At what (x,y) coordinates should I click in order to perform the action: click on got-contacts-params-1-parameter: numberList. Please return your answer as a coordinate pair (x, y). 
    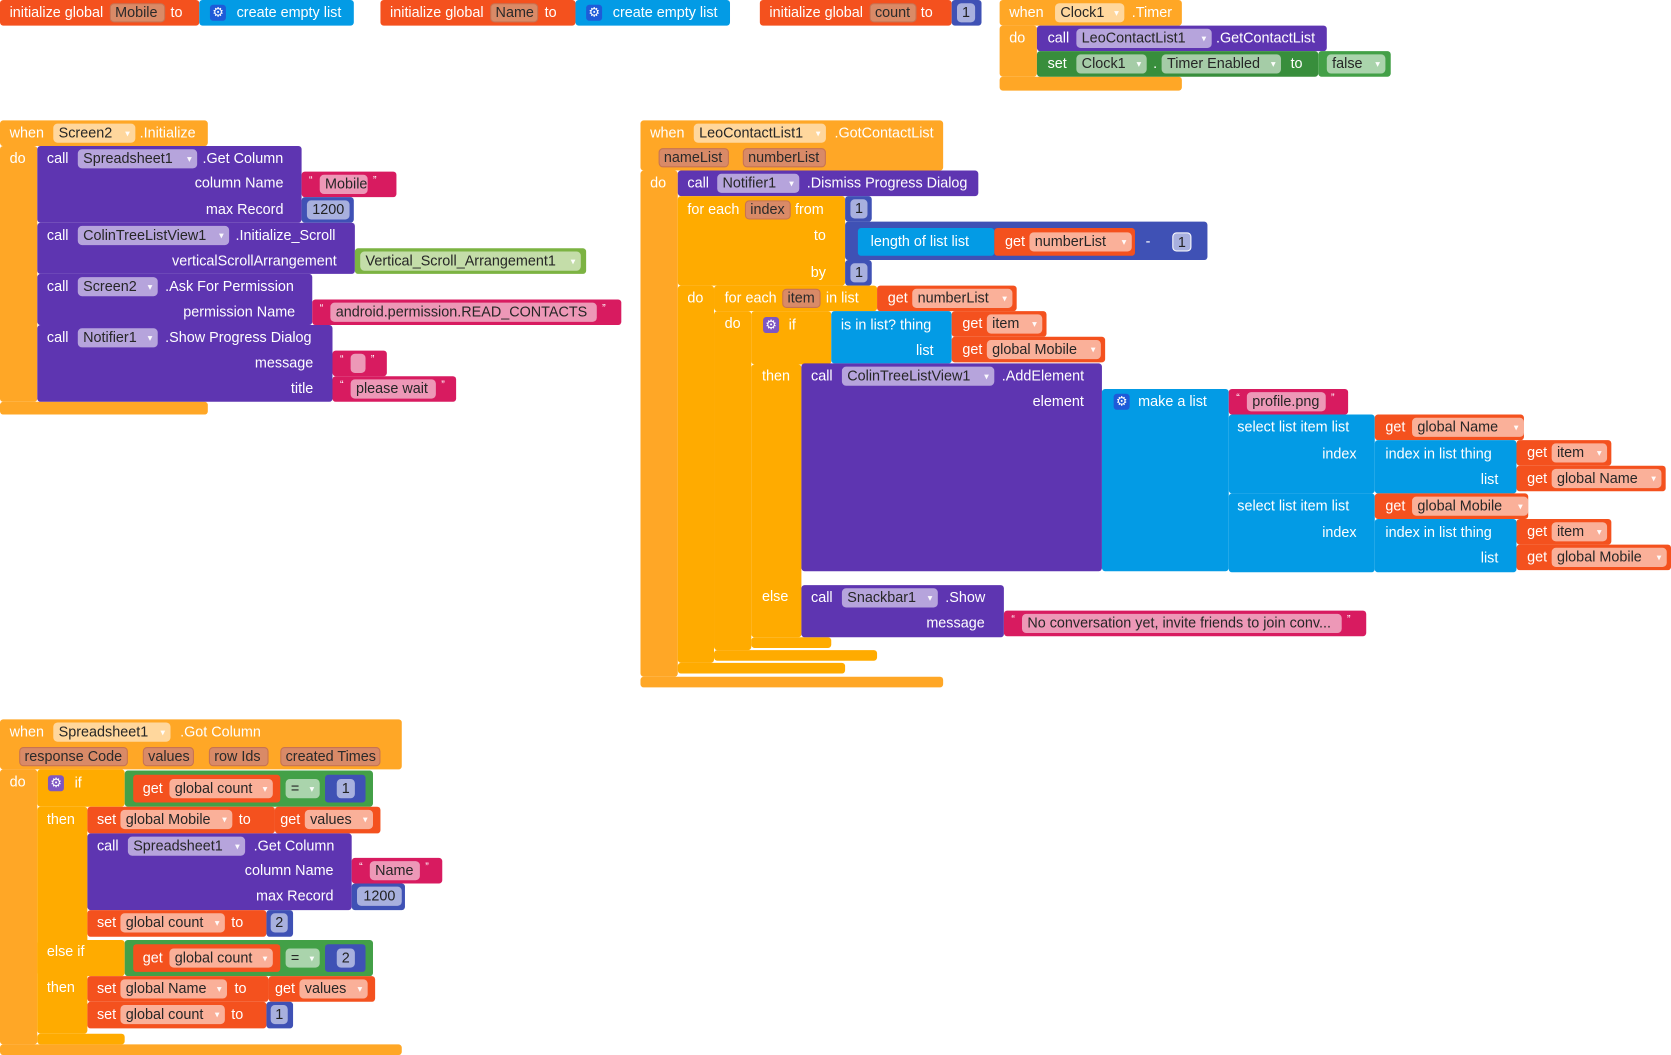
    Looking at the image, I should click on (784, 158).